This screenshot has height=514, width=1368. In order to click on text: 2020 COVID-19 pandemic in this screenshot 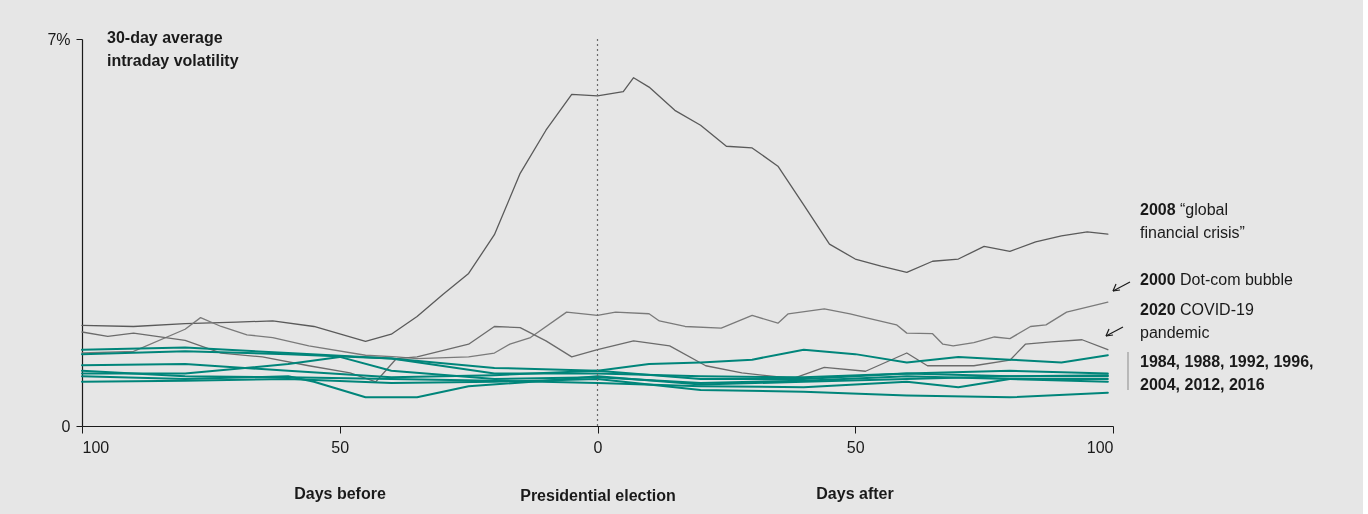, I will do `click(1197, 321)`.